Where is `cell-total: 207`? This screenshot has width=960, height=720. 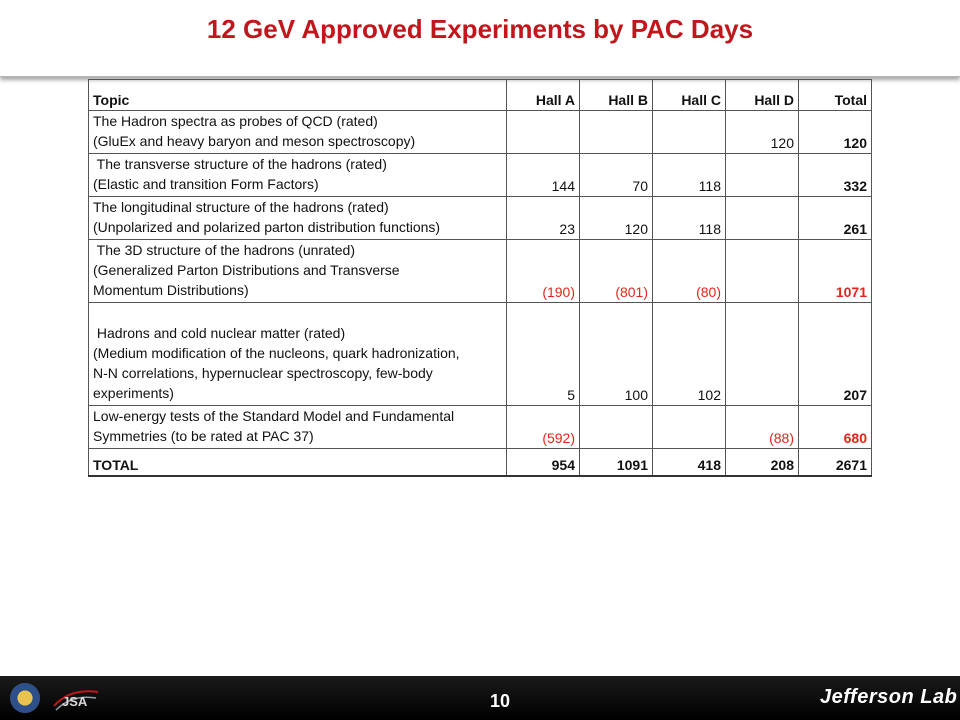
cell-total: 207 is located at coordinates (835, 354).